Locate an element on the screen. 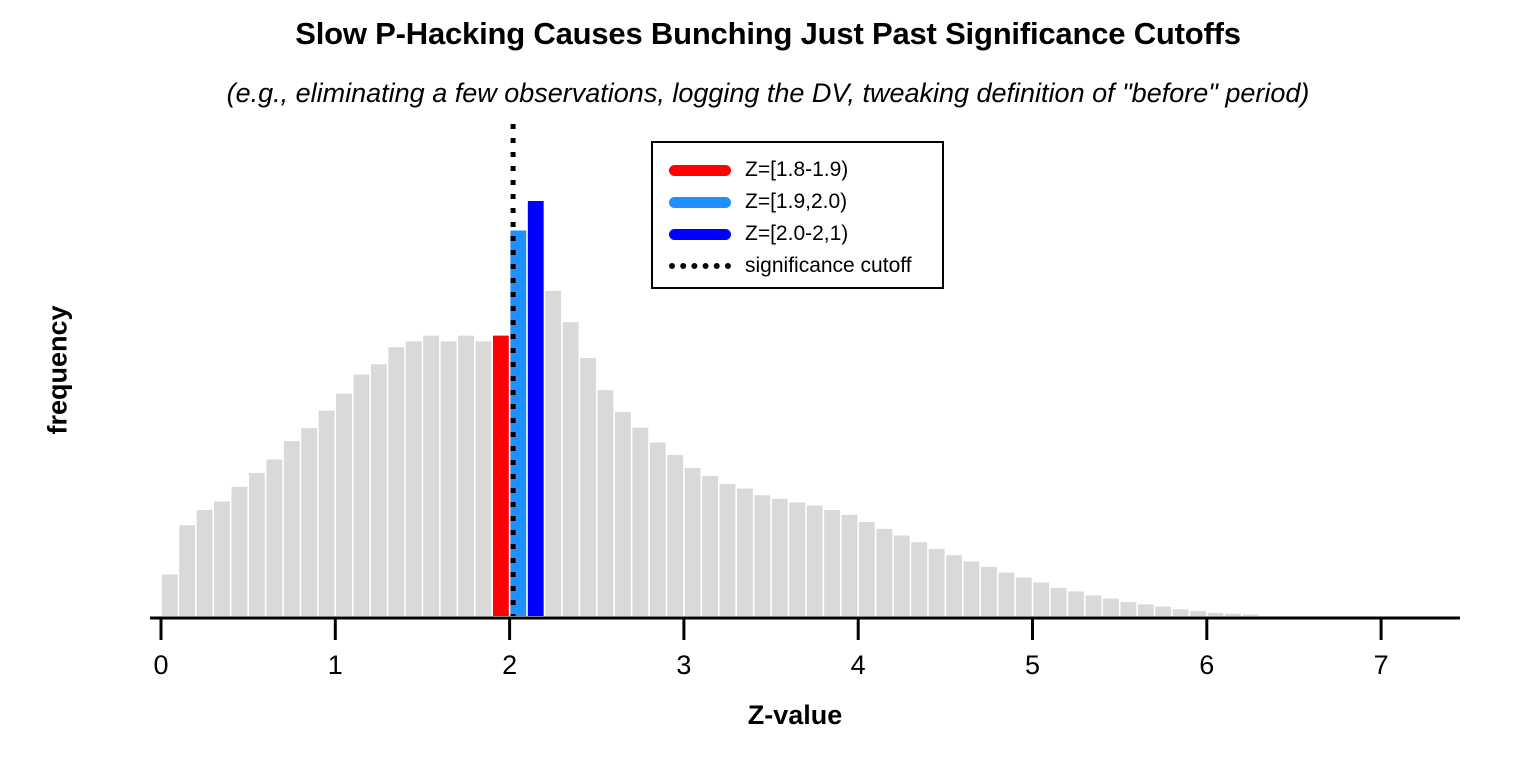 The width and height of the screenshot is (1536, 768). legend-item: significance cutoff is located at coordinates (797, 266).